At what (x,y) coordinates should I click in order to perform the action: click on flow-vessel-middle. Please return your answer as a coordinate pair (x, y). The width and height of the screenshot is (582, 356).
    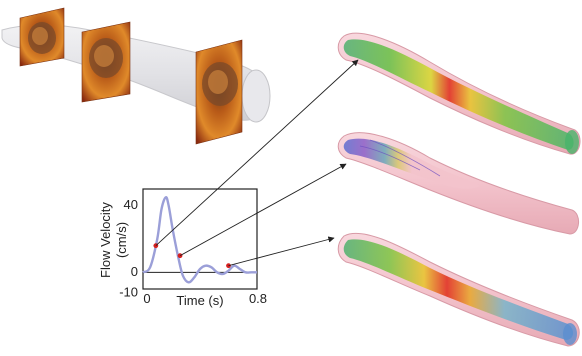
    Looking at the image, I should click on (458, 183).